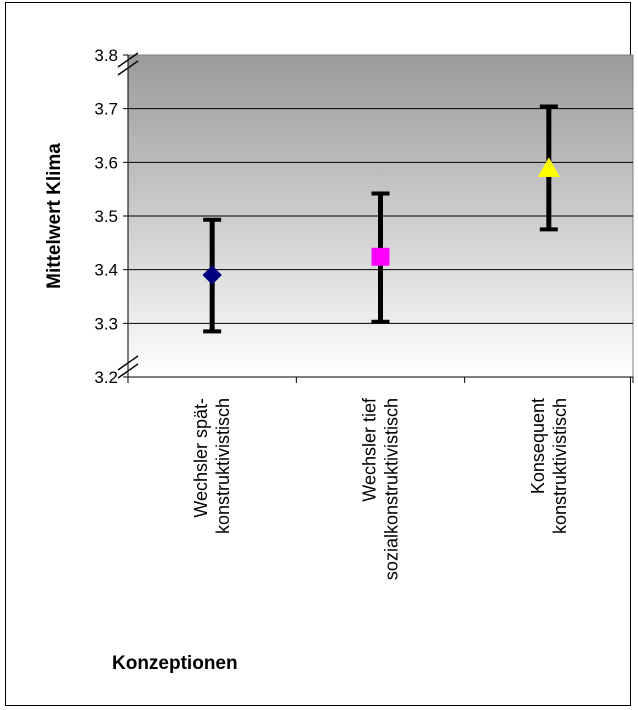 The width and height of the screenshot is (638, 710). Describe the element at coordinates (370, 449) in the screenshot. I see `category-label: Wechsler tief` at that location.